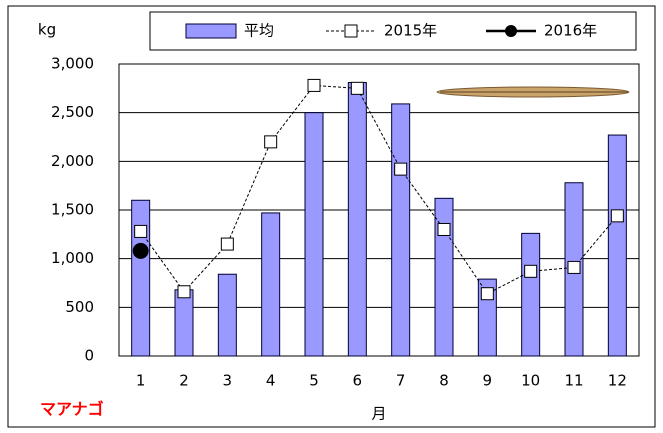 This screenshot has height=433, width=663. Describe the element at coordinates (410, 31) in the screenshot. I see `legend-label: 2015年` at that location.